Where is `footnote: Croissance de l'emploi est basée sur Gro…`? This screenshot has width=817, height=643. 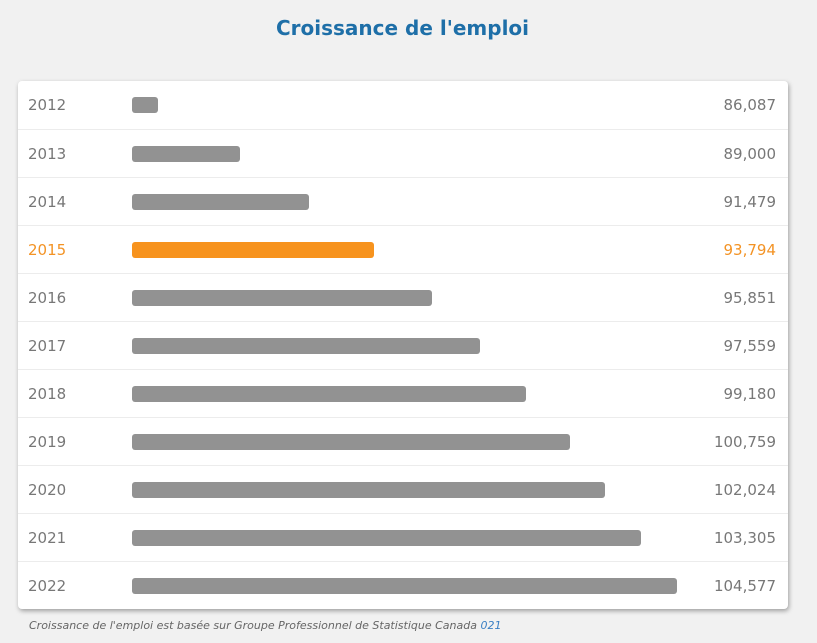 footnote: Croissance de l'emploi est basée sur Gro… is located at coordinates (265, 625).